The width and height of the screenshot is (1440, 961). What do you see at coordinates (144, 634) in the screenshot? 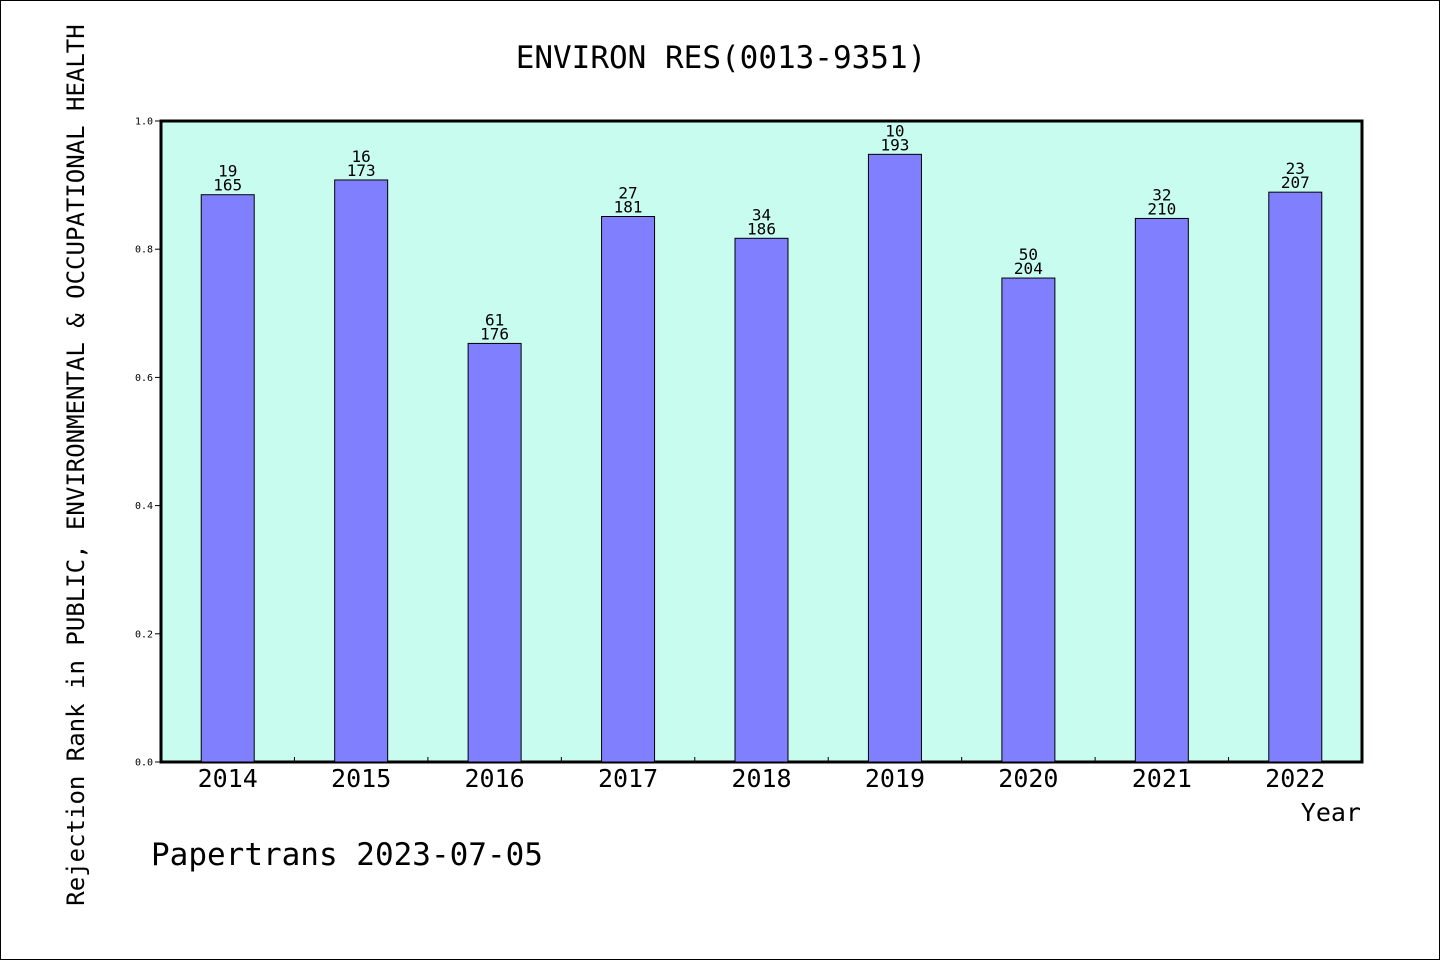
I see `y-tick-label: 0.2` at bounding box center [144, 634].